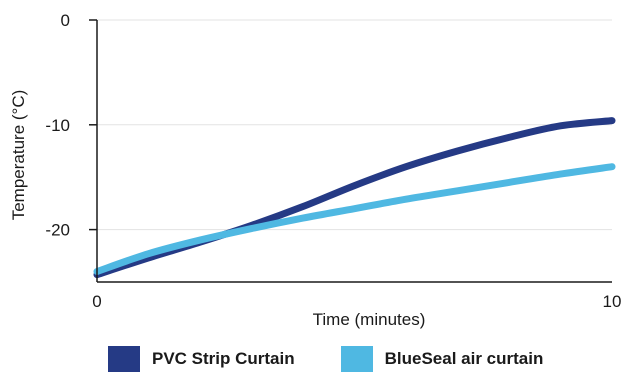 This screenshot has width=632, height=374. I want to click on legend-item-pvc: PVC Strip Curtain, so click(201, 359).